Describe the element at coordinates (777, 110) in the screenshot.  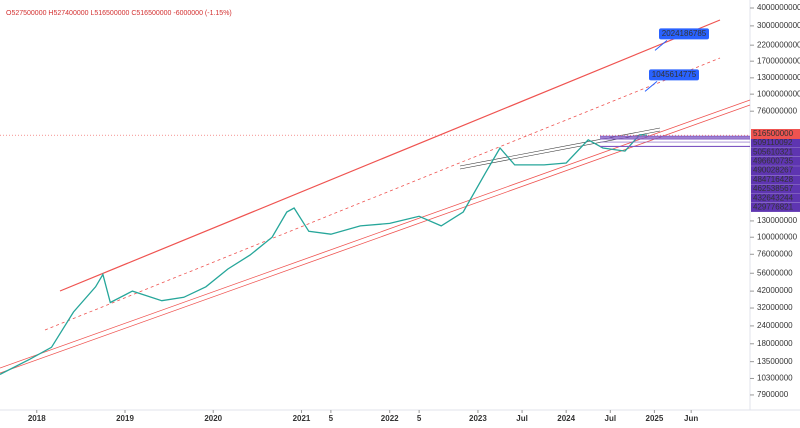
I see `y-tick-label: 760000000` at that location.